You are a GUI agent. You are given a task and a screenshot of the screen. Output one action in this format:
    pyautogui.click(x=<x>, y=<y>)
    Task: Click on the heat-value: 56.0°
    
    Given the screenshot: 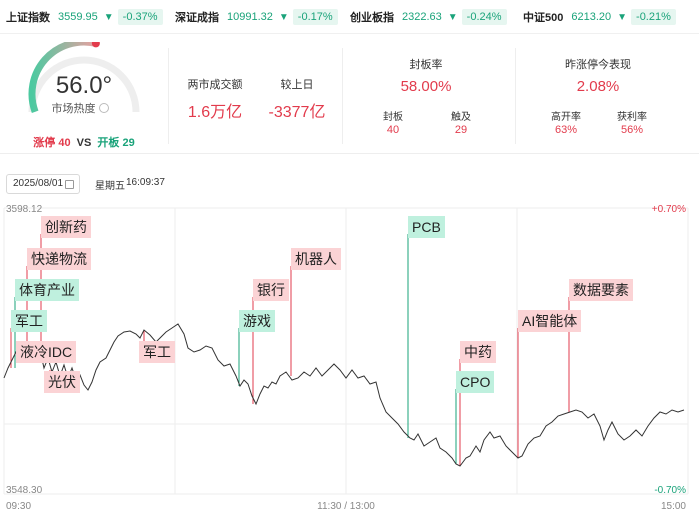 What is the action you would take?
    pyautogui.click(x=84, y=85)
    